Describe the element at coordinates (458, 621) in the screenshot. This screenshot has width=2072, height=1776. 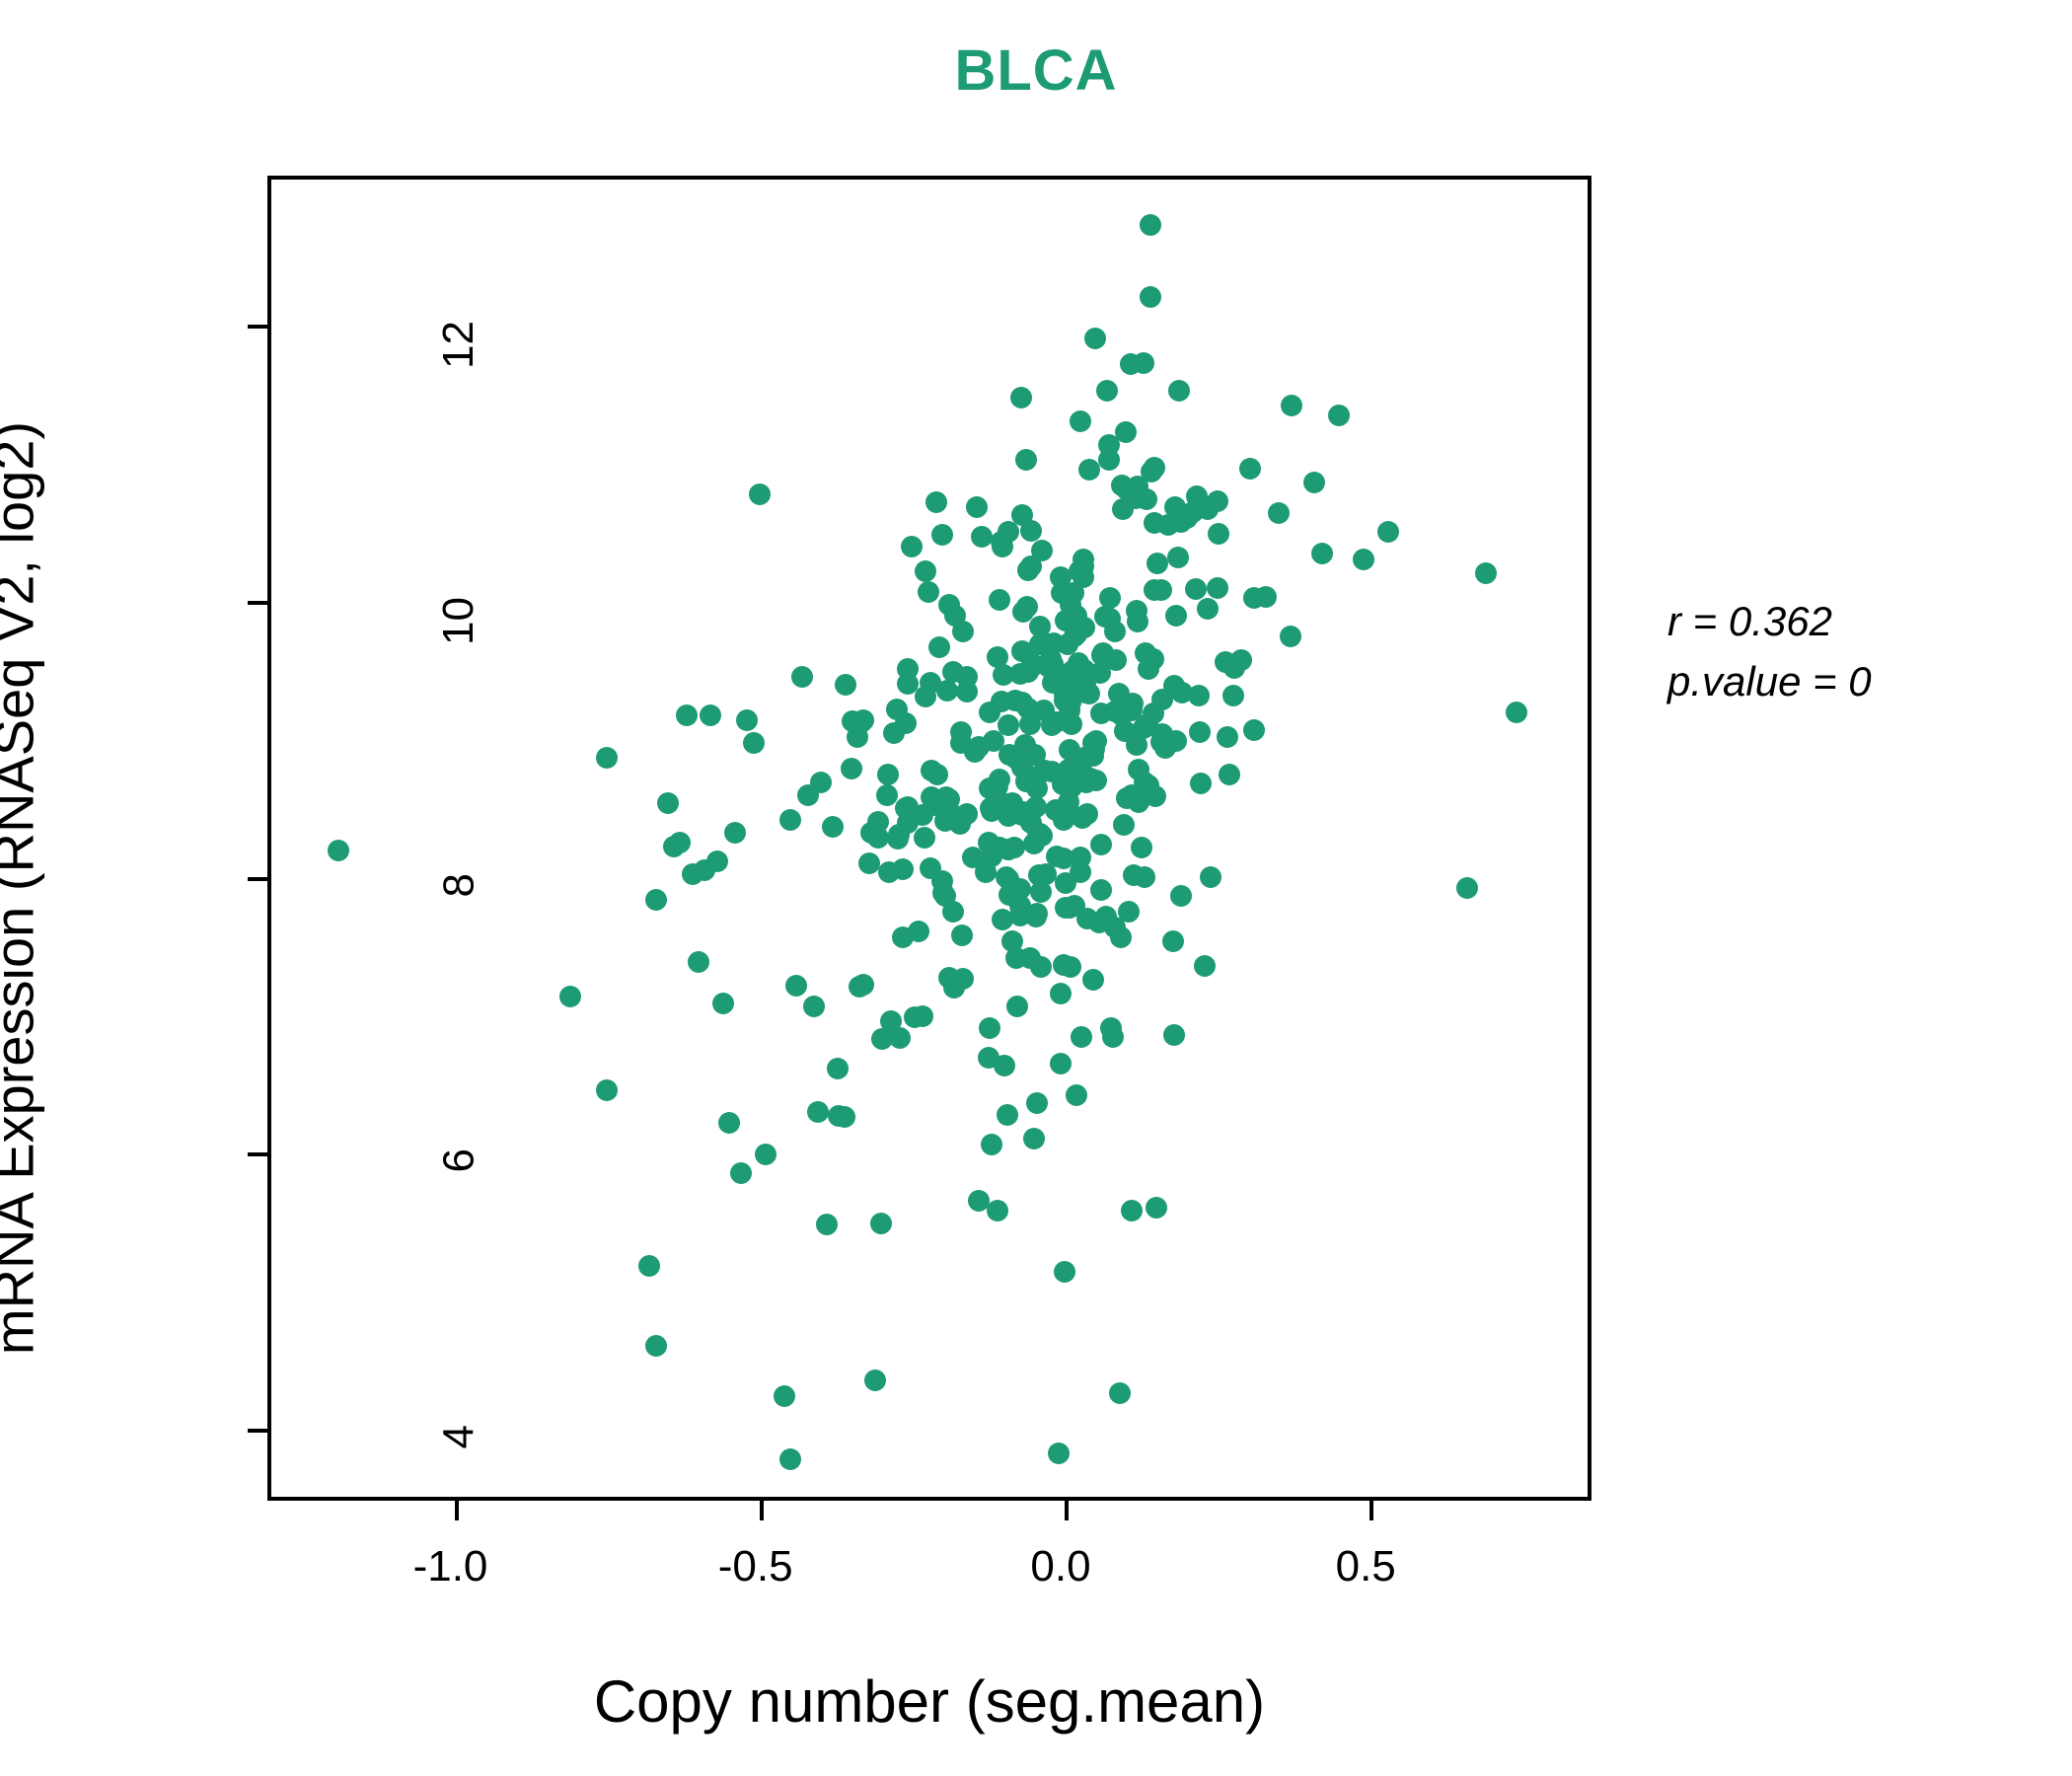
I see `y-tick-label: 10` at that location.